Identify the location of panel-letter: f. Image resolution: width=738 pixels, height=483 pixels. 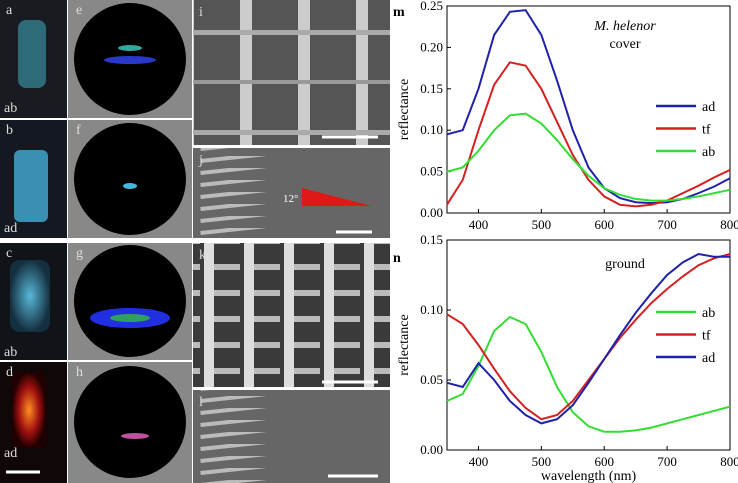
(78, 130).